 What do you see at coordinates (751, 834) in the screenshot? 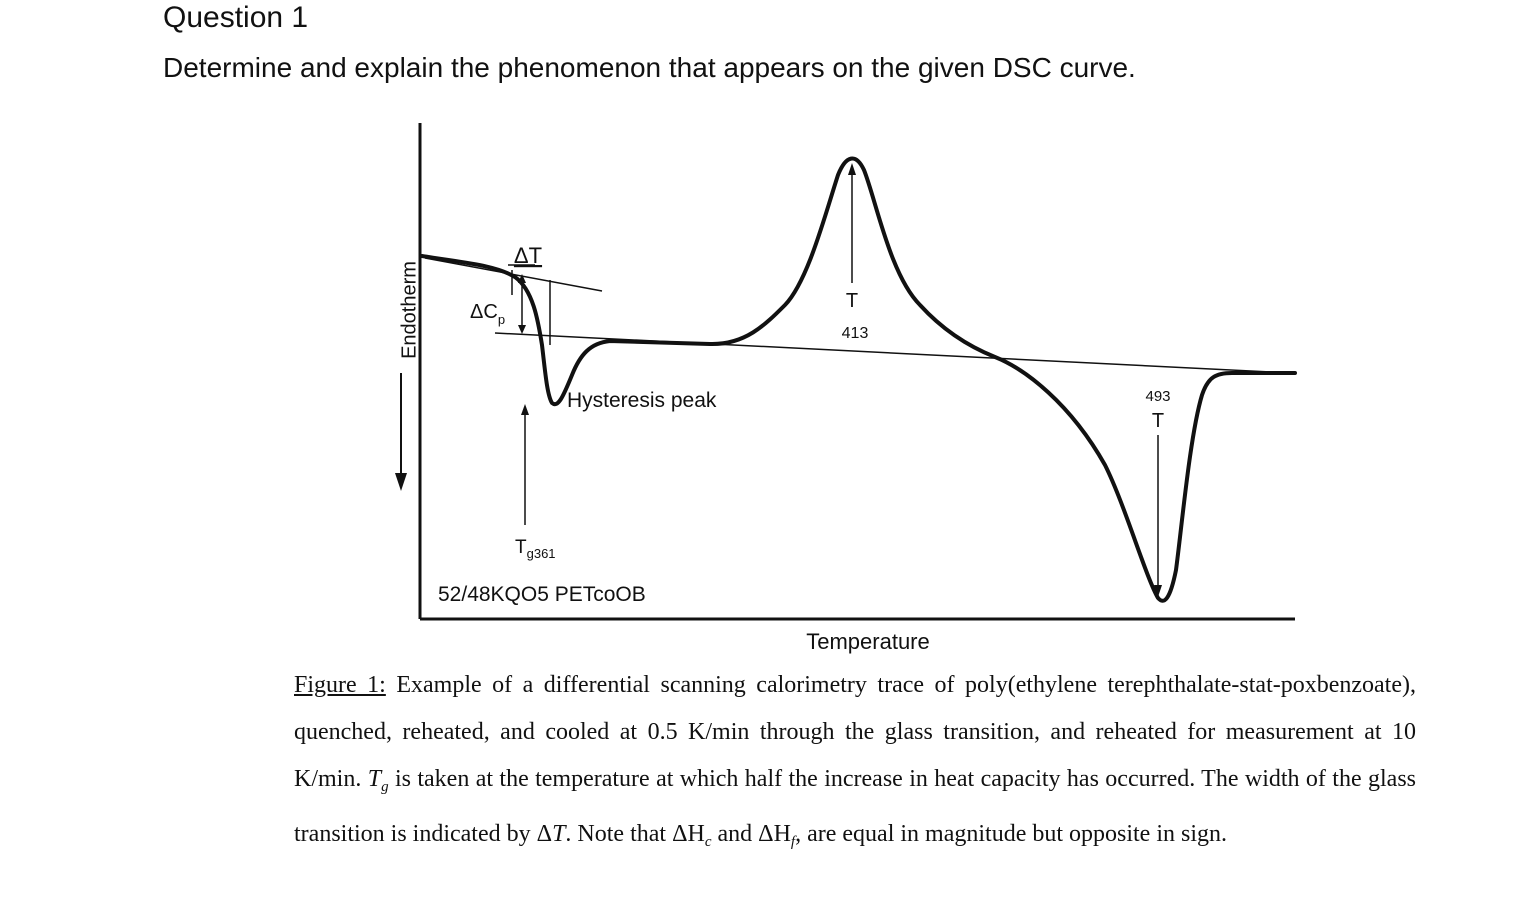
I see `caption-text-4: and ΔH` at bounding box center [751, 834].